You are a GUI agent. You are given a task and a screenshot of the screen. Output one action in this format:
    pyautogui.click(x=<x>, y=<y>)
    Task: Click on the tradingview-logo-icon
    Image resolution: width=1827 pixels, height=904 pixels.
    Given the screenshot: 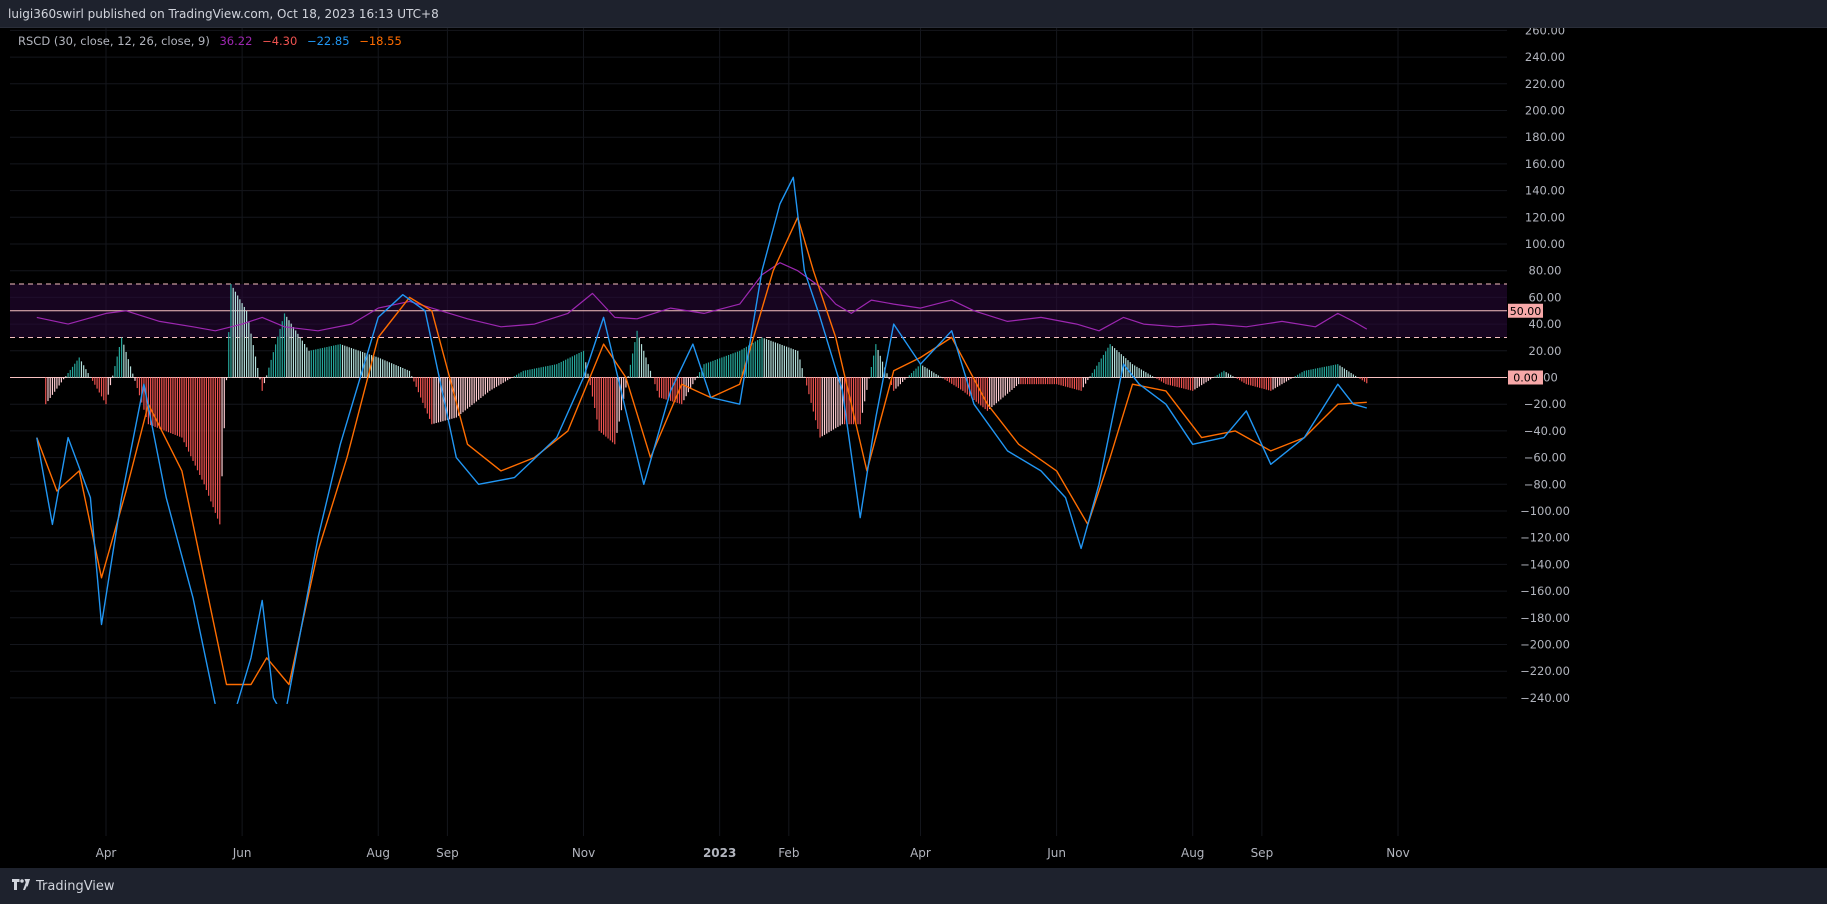 What is the action you would take?
    pyautogui.click(x=21, y=884)
    